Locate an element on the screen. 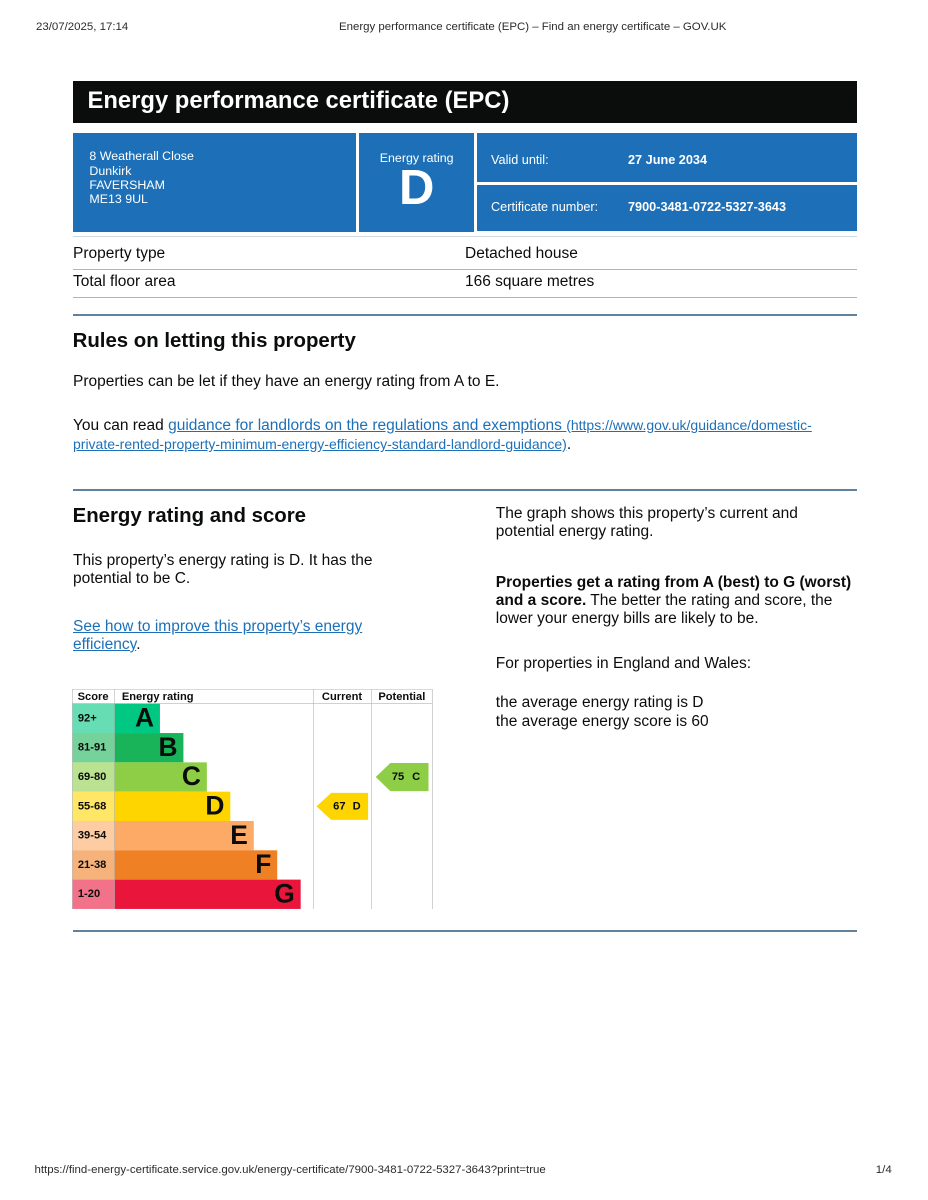  svg-text: F is located at coordinates (264, 864).